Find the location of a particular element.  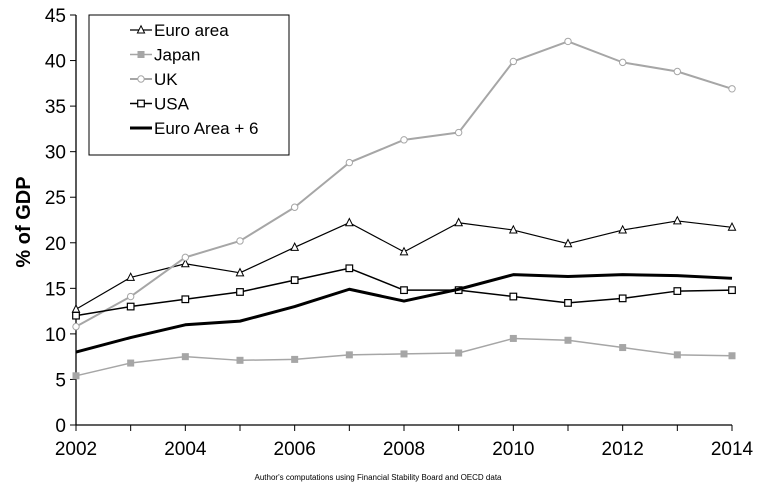

y-tick-label: 15 is located at coordinates (55, 289).